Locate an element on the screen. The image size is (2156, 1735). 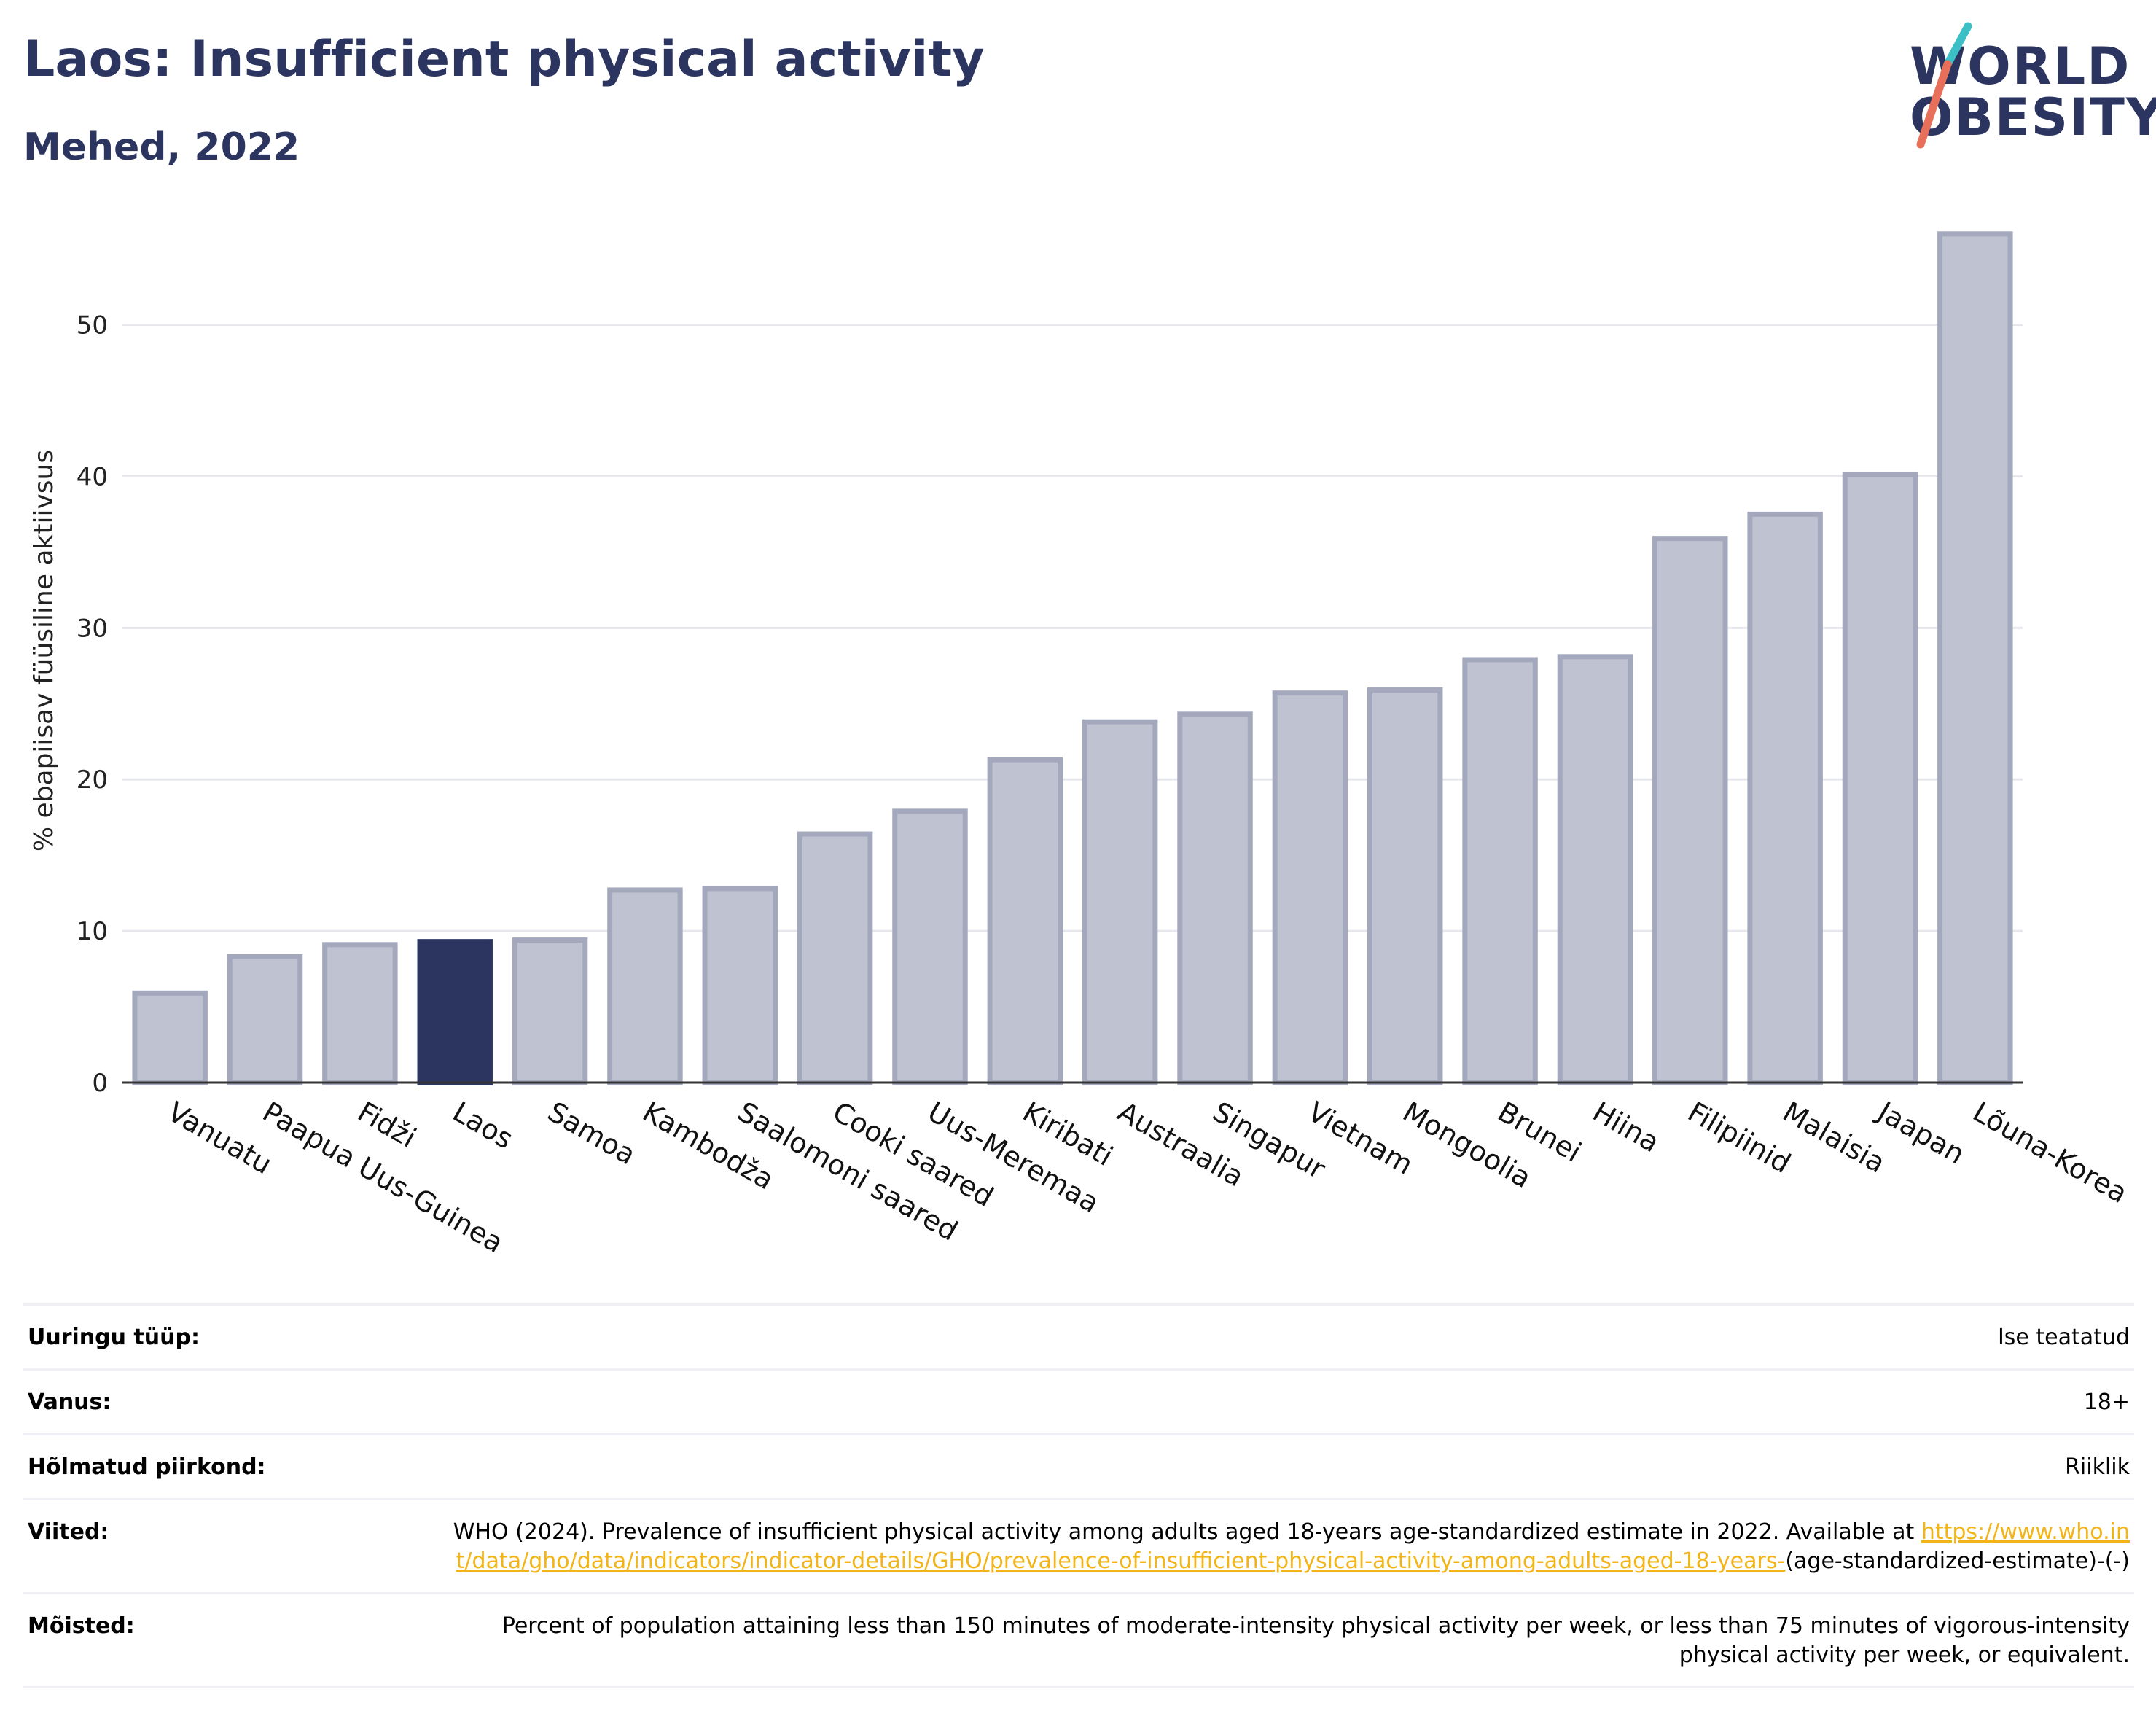
info-label: Uuringu tüüp: is located at coordinates (114, 1337).